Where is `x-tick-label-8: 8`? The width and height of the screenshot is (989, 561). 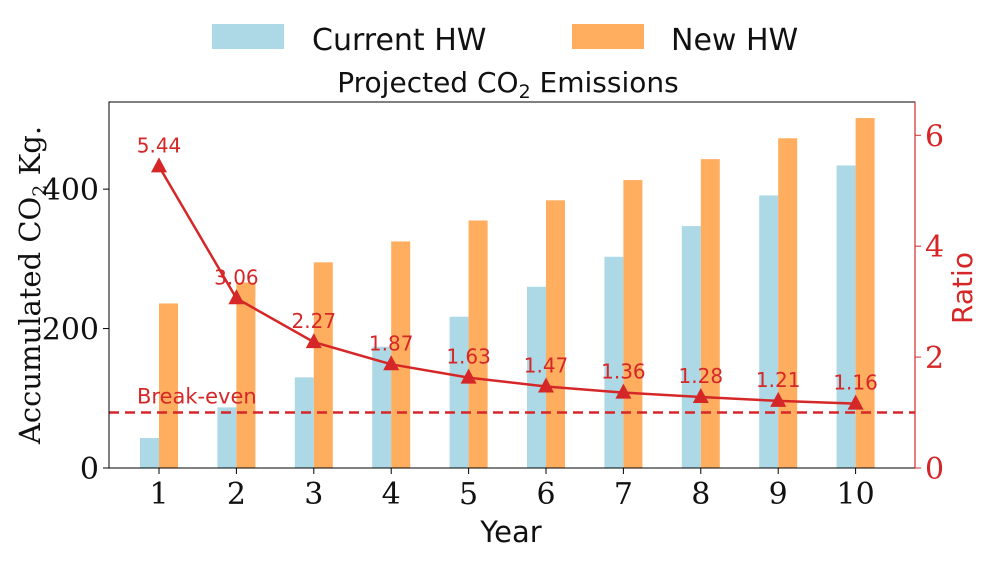
x-tick-label-8: 8 is located at coordinates (700, 494).